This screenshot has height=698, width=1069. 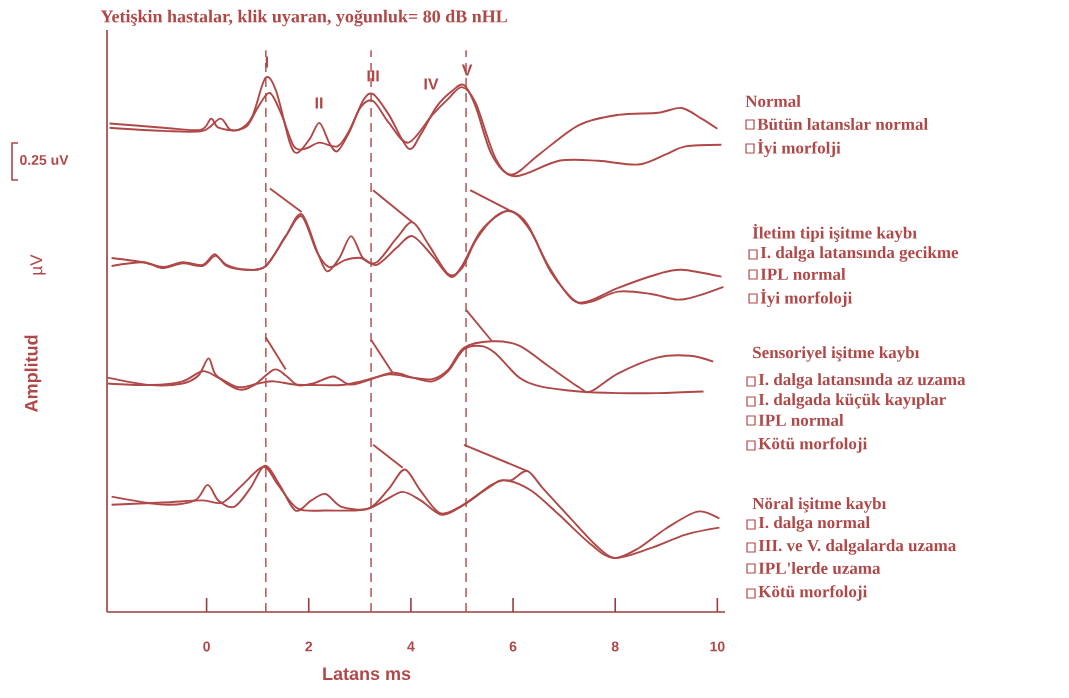 I want to click on text: I. dalgada küçük kayıplar, so click(x=852, y=401).